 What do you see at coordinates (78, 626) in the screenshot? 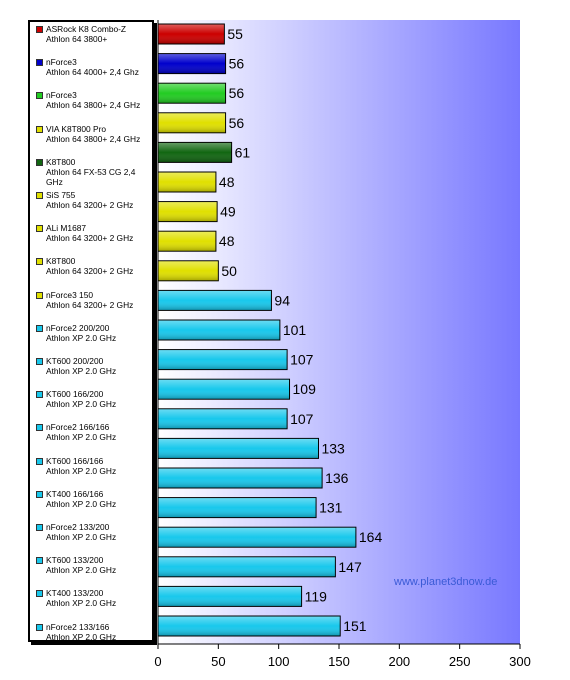
I see `legend-label: nForce2 133/166` at bounding box center [78, 626].